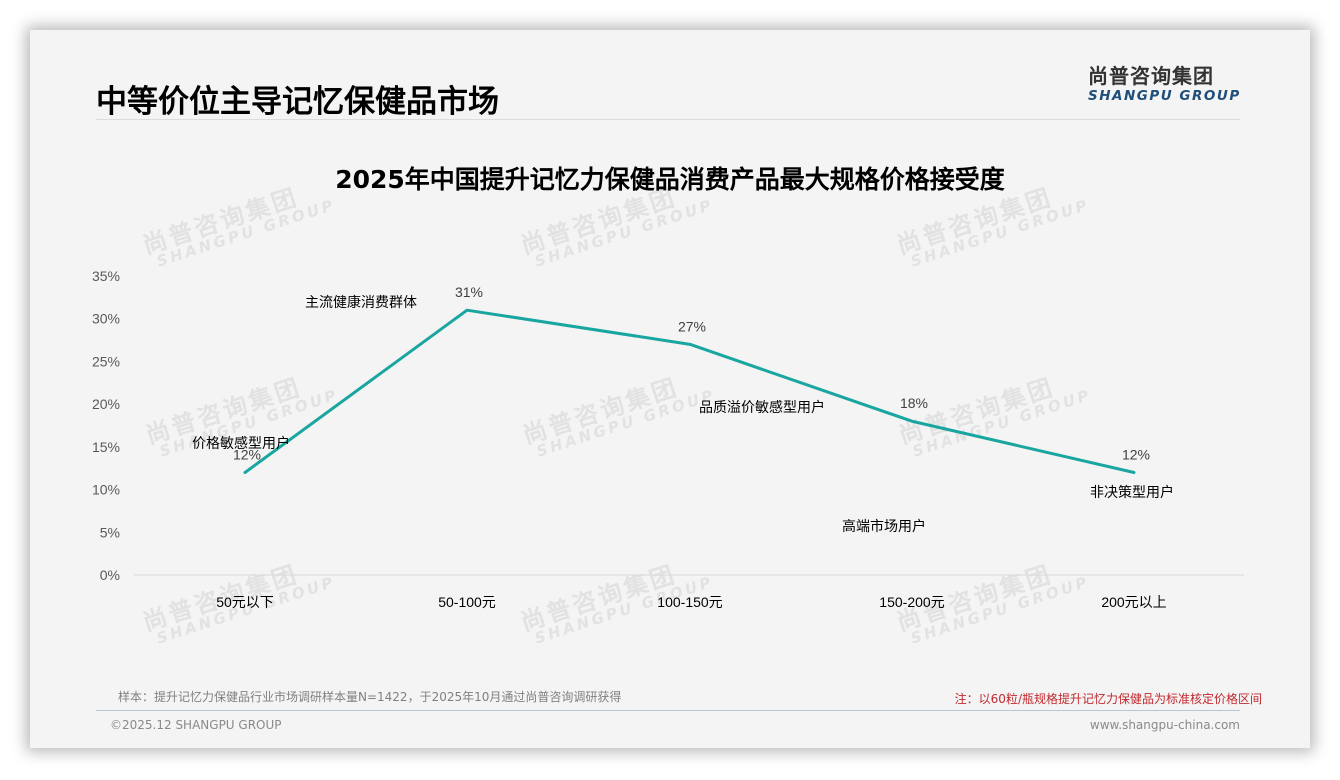 Image resolution: width=1340 pixels, height=780 pixels. Describe the element at coordinates (106, 404) in the screenshot. I see `y-tick-label: 20%` at that location.